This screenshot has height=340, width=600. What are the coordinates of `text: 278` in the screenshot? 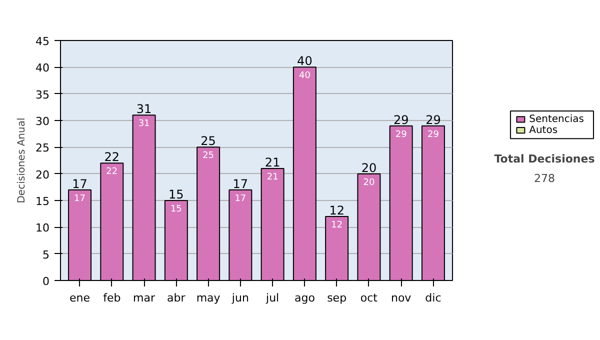 It's located at (544, 179).